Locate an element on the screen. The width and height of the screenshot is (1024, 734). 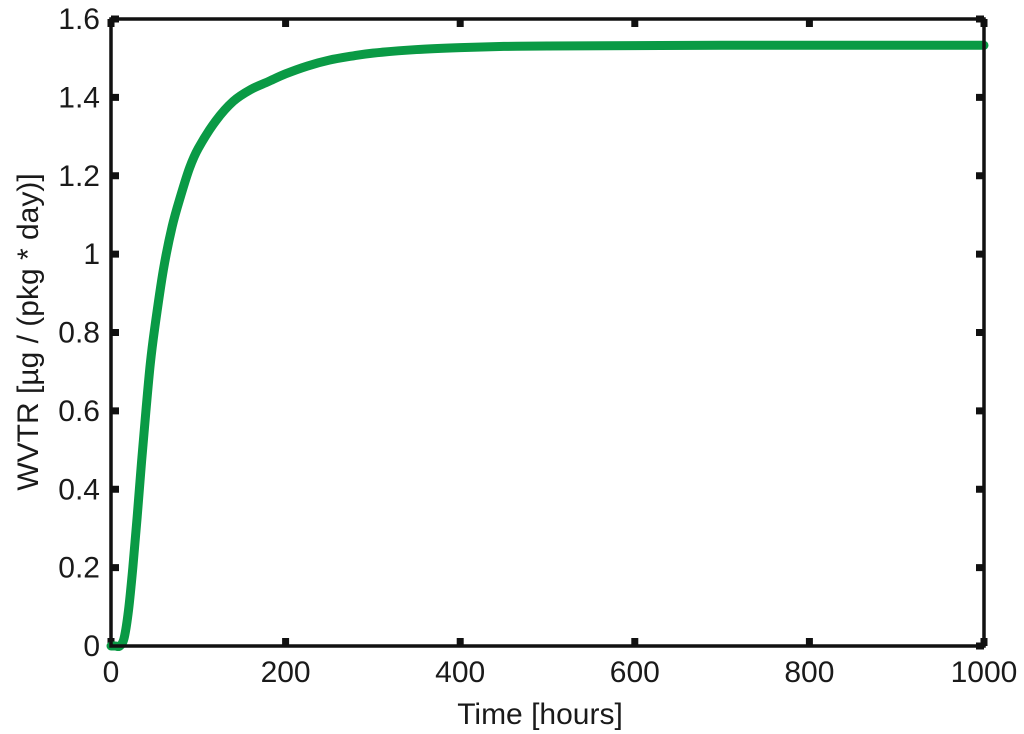
x-tick-label: 200 is located at coordinates (286, 672).